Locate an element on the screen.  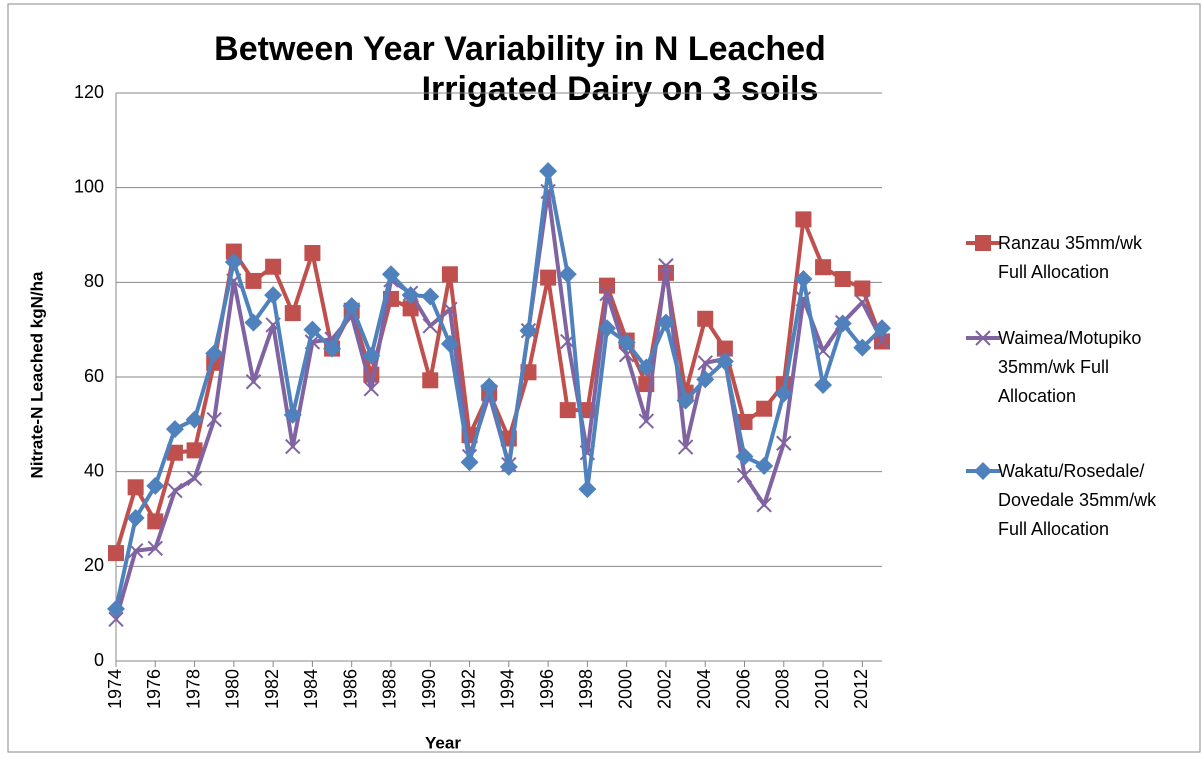
x-tick-label: 1994 is located at coordinates (508, 689).